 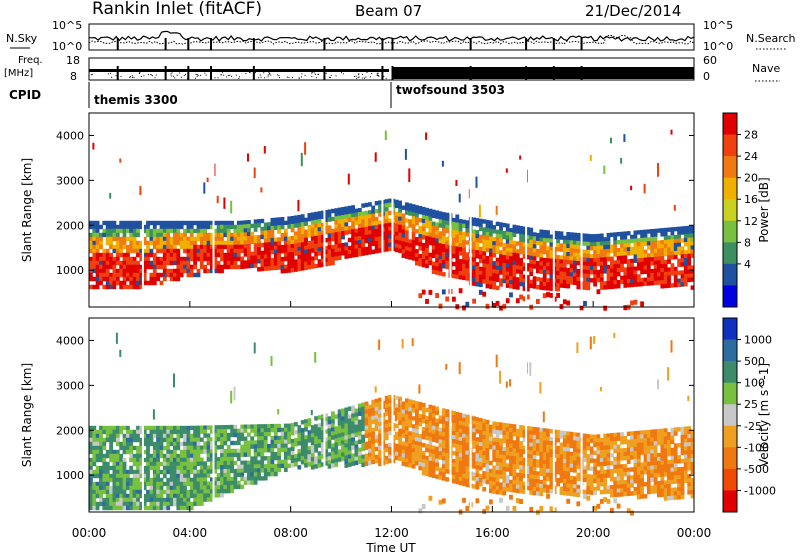 What do you see at coordinates (402, 343) in the screenshot?
I see `velocity-scatter` at bounding box center [402, 343].